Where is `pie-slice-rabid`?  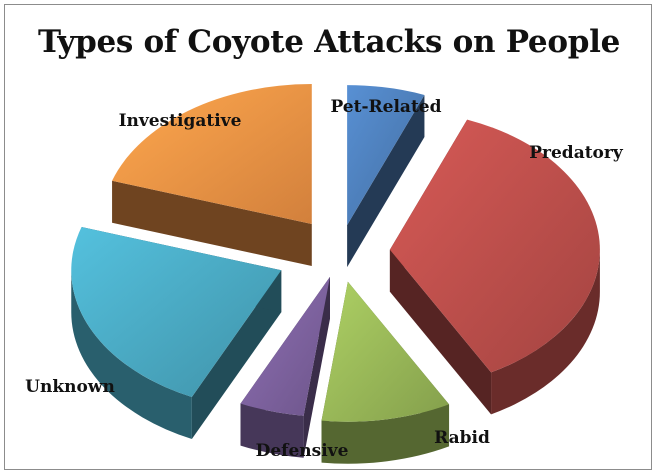 pie-slice-rabid is located at coordinates (385, 372).